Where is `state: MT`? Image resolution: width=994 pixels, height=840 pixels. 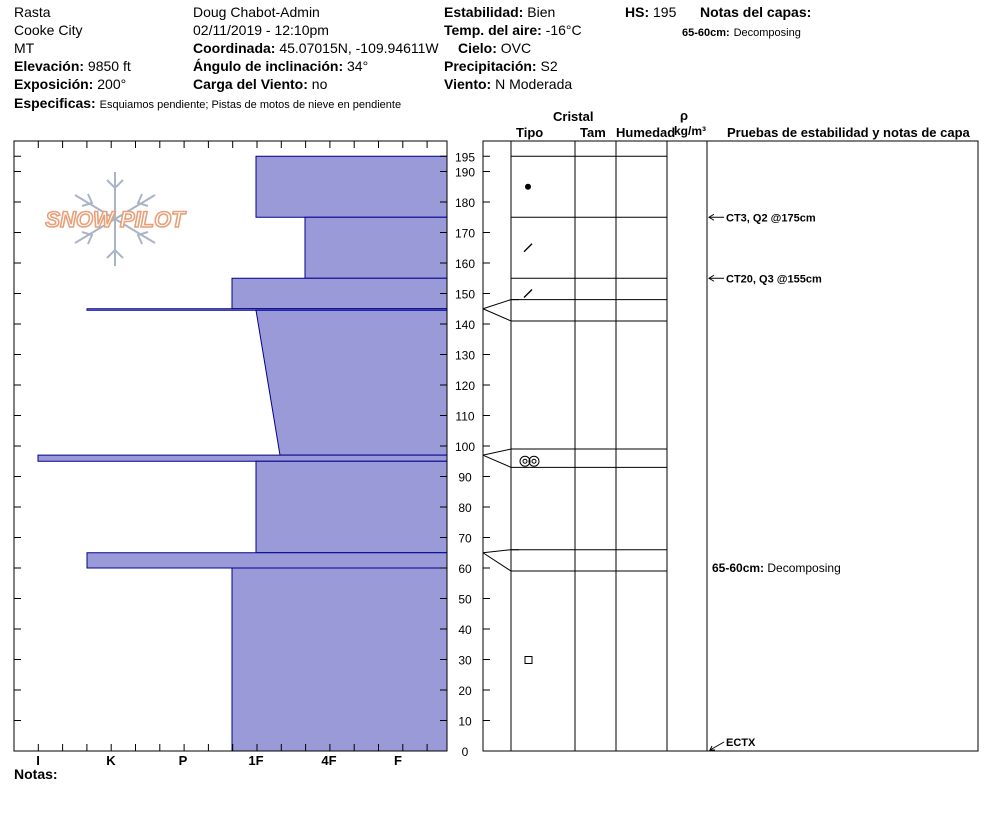
state: MT is located at coordinates (24, 48).